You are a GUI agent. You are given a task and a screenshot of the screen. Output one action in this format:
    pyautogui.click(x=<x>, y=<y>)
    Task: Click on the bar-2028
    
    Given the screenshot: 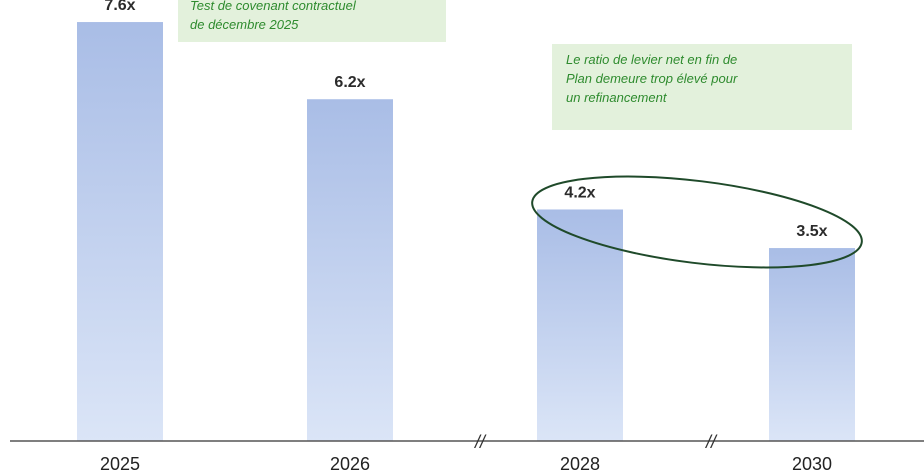 What is the action you would take?
    pyautogui.click(x=580, y=325)
    